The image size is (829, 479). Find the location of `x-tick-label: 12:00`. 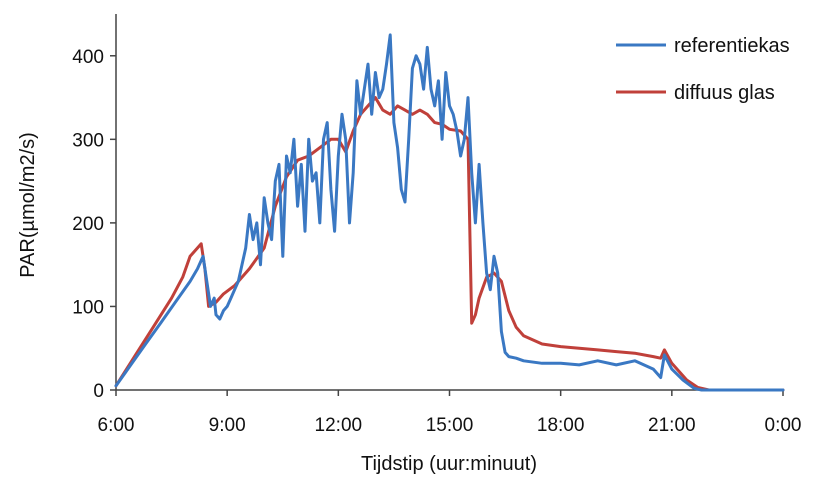

x-tick-label: 12:00 is located at coordinates (339, 425).